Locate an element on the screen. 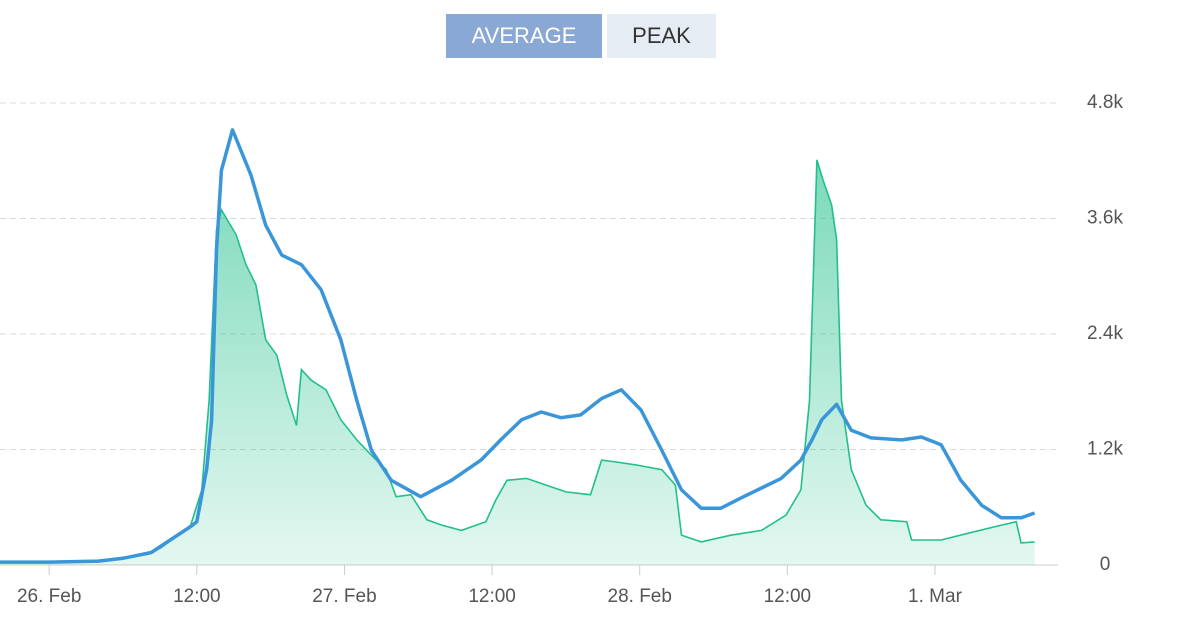  x-tick-label: 27. Feb is located at coordinates (344, 596).